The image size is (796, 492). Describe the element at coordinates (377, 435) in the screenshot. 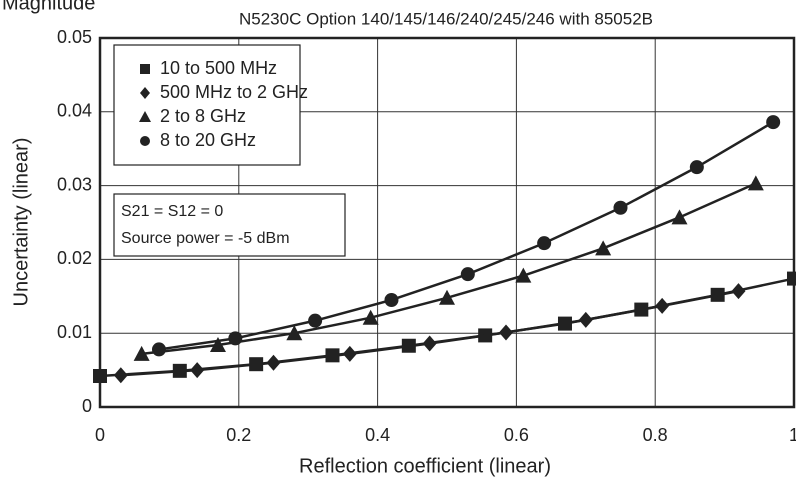

I see `x-tick-label: 0.4` at that location.